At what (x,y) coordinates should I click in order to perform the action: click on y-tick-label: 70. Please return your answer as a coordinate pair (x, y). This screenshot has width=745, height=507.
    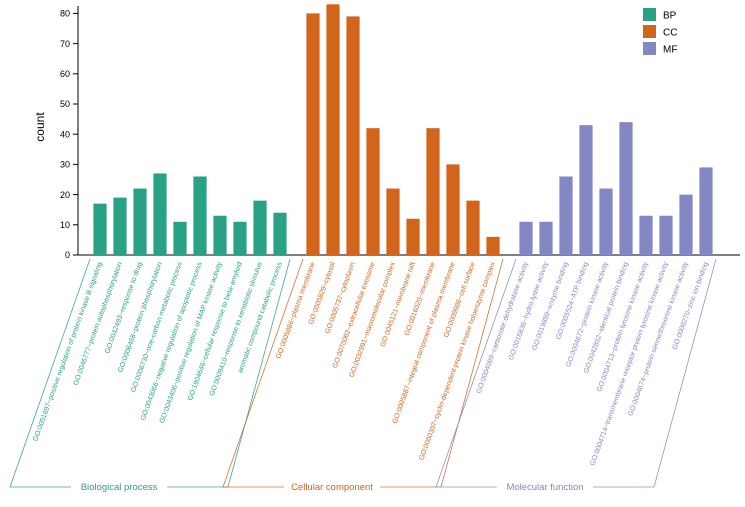
    Looking at the image, I should click on (65, 44).